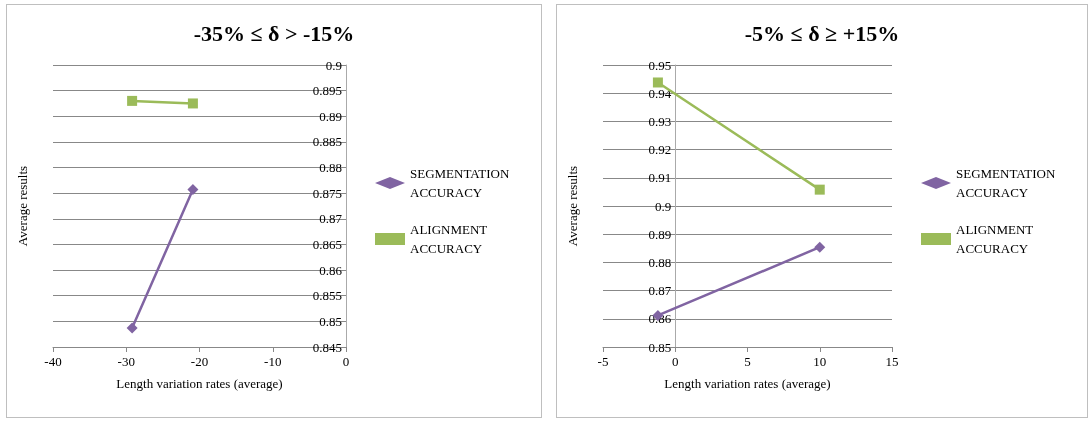 This screenshot has width=1092, height=423. I want to click on x-tick-label: -20, so click(199, 361).